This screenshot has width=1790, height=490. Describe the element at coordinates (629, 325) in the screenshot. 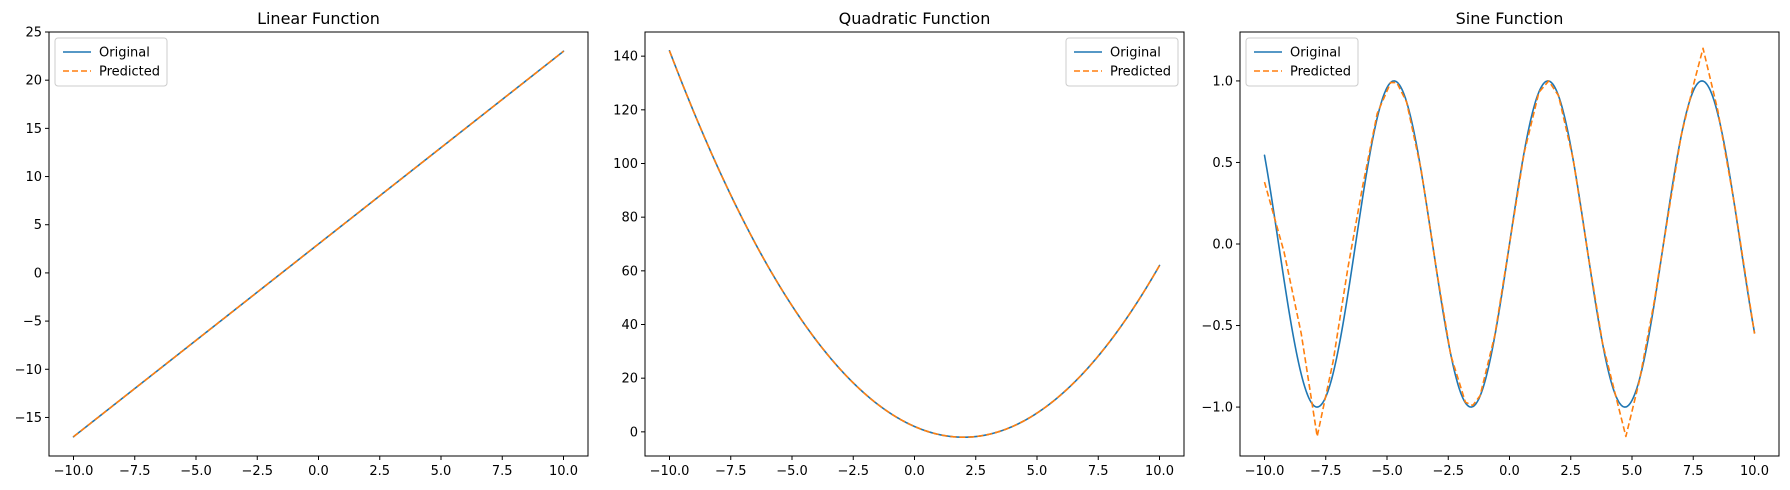

I see `y-tick-label: 40` at that location.